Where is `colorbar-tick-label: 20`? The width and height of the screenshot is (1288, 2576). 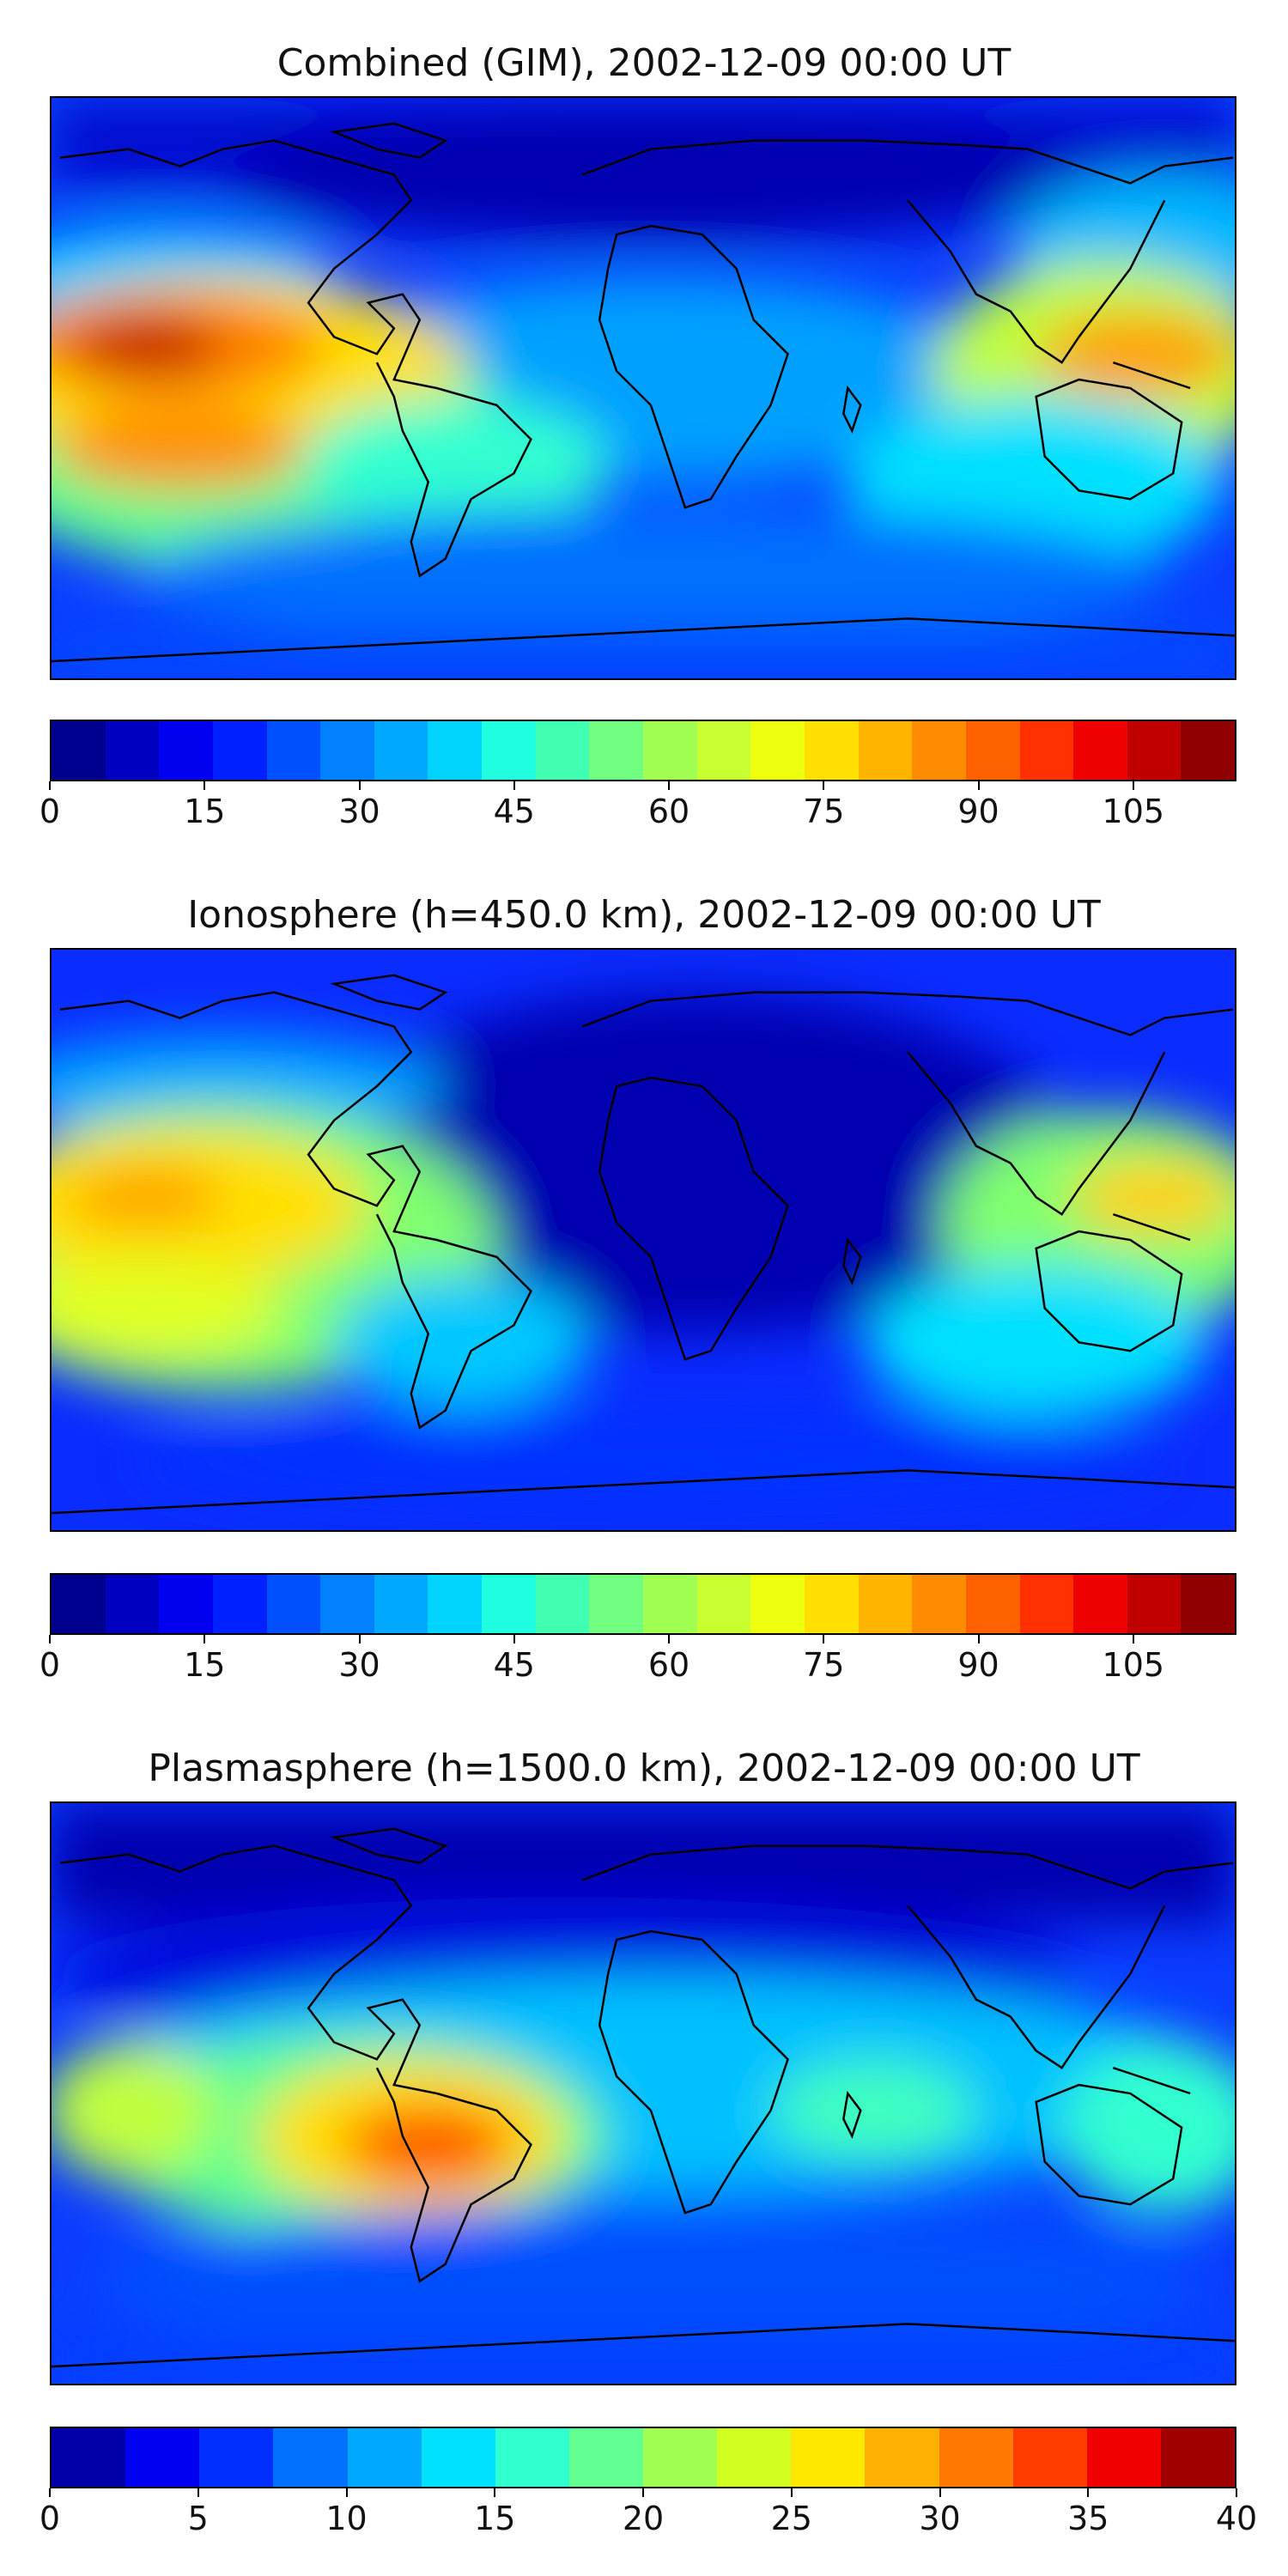
colorbar-tick-label: 20 is located at coordinates (643, 2518).